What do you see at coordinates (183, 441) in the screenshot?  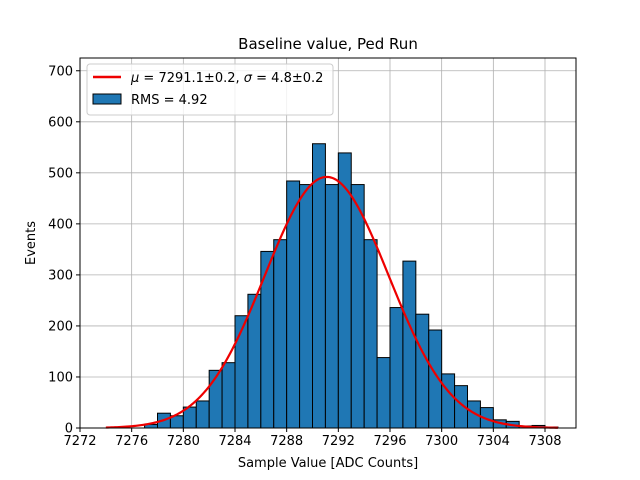 I see `x-tick-label: 7280` at bounding box center [183, 441].